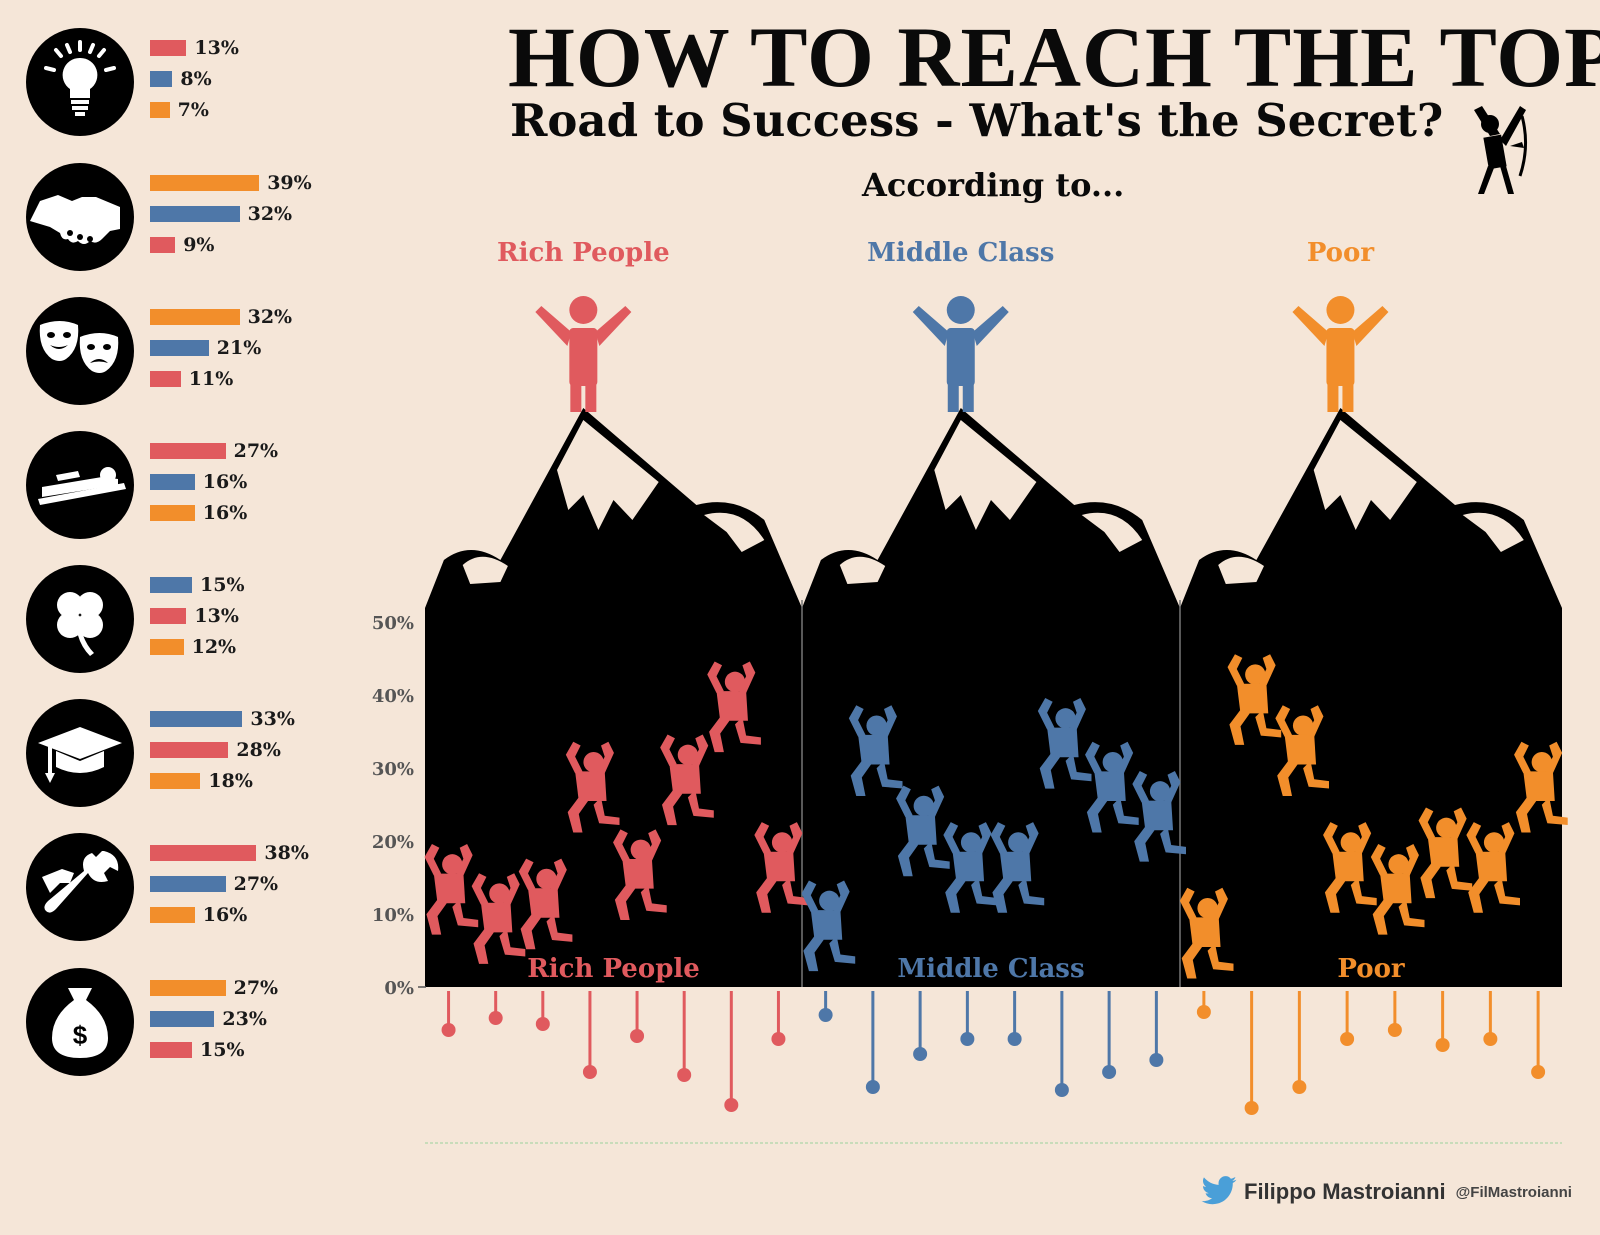 The image size is (1600, 1235). I want to click on handshake-icon, so click(80, 217).